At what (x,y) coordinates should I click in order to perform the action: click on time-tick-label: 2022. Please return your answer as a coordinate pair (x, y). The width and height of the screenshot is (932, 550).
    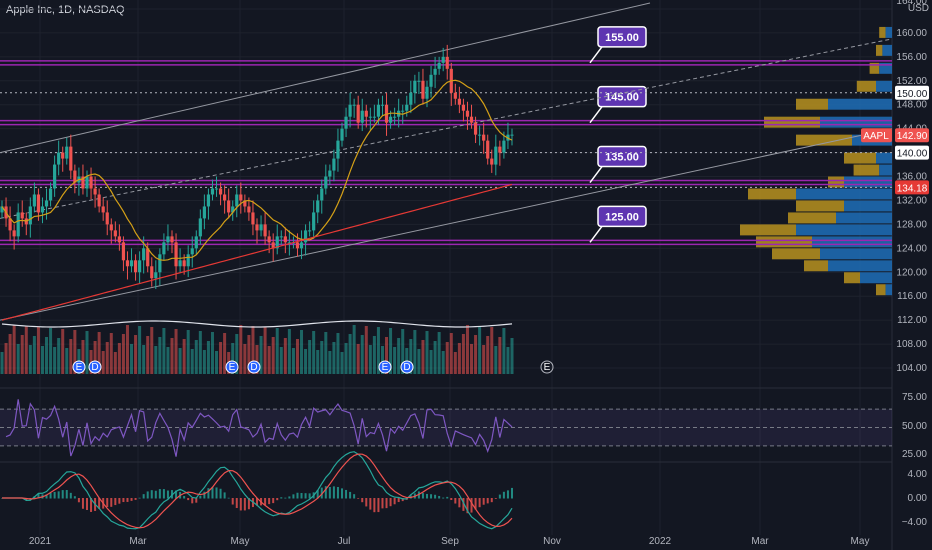
    Looking at the image, I should click on (660, 541).